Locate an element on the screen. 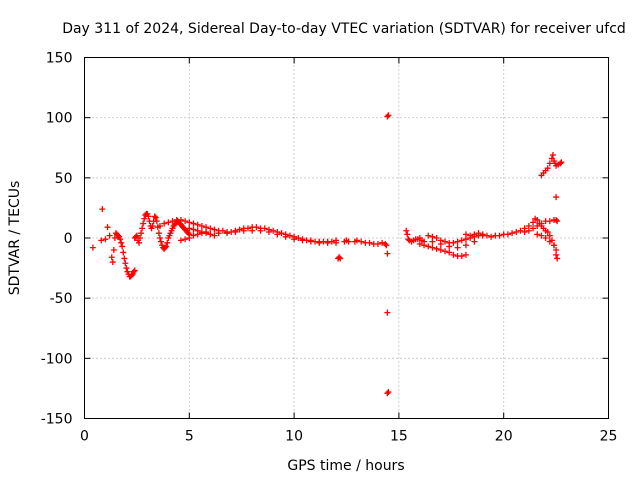  y-tick-label: -100 is located at coordinates (57, 359).